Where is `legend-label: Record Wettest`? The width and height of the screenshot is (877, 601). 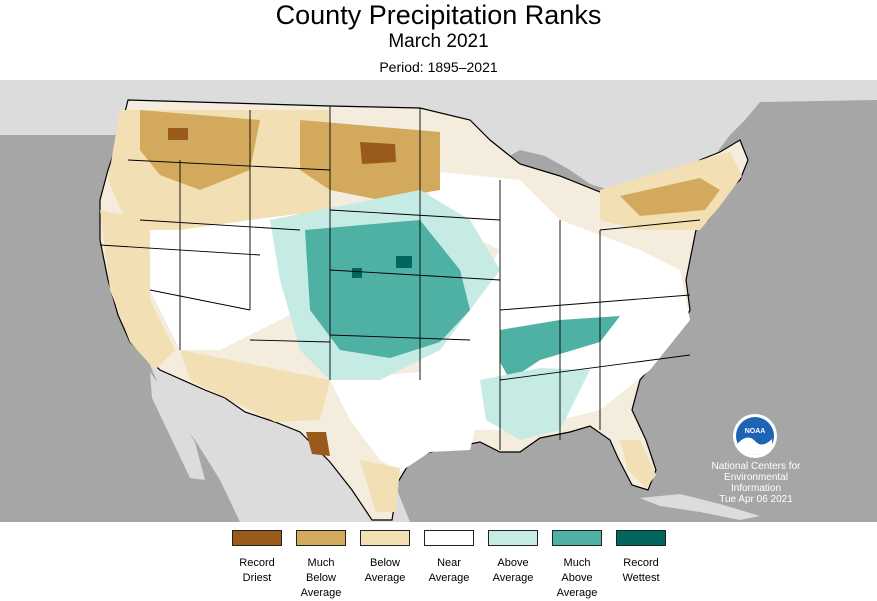
legend-label: Record Wettest is located at coordinates (641, 570).